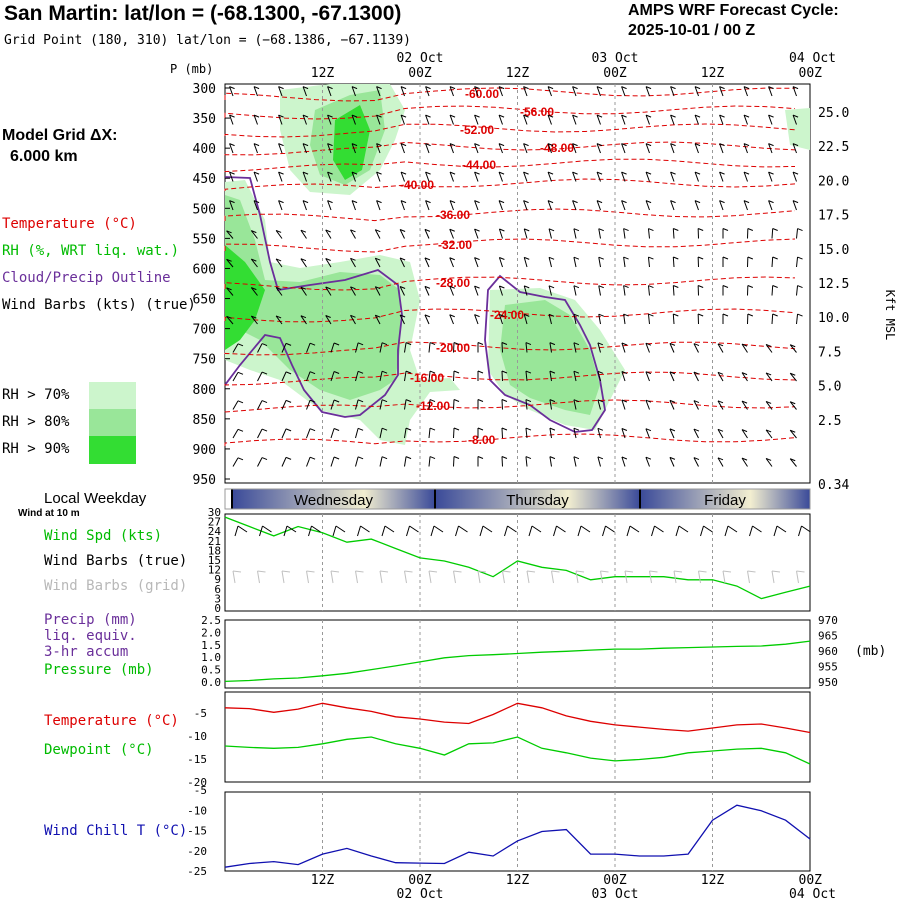 The image size is (900, 900). What do you see at coordinates (833, 284) in the screenshot?
I see `height-tick-label: 12.5` at bounding box center [833, 284].